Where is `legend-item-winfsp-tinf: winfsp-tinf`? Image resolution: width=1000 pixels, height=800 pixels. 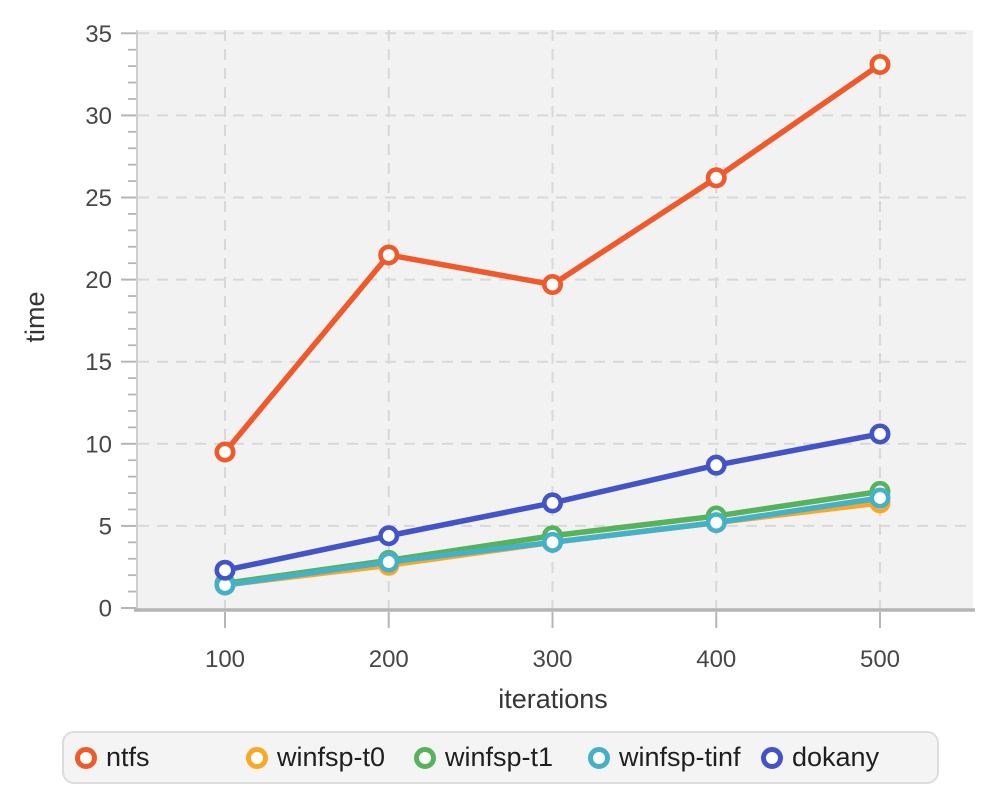
legend-item-winfsp-tinf: winfsp-tinf is located at coordinates (664, 757).